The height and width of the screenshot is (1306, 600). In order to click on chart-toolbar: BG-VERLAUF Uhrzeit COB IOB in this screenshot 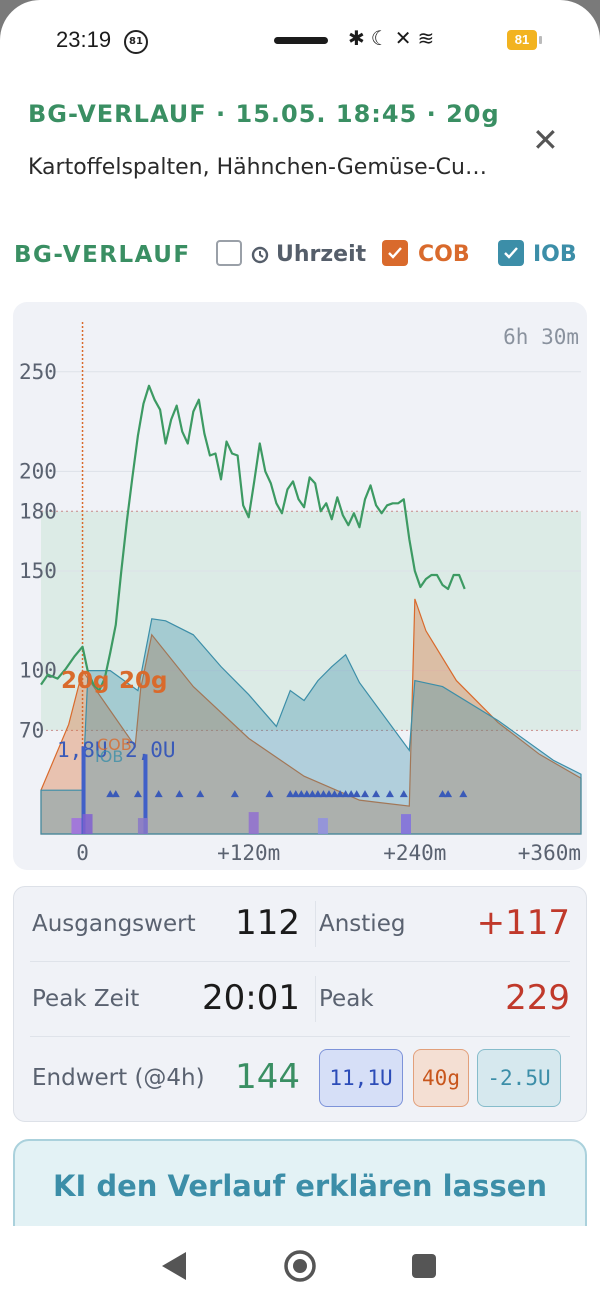, I will do `click(300, 256)`.